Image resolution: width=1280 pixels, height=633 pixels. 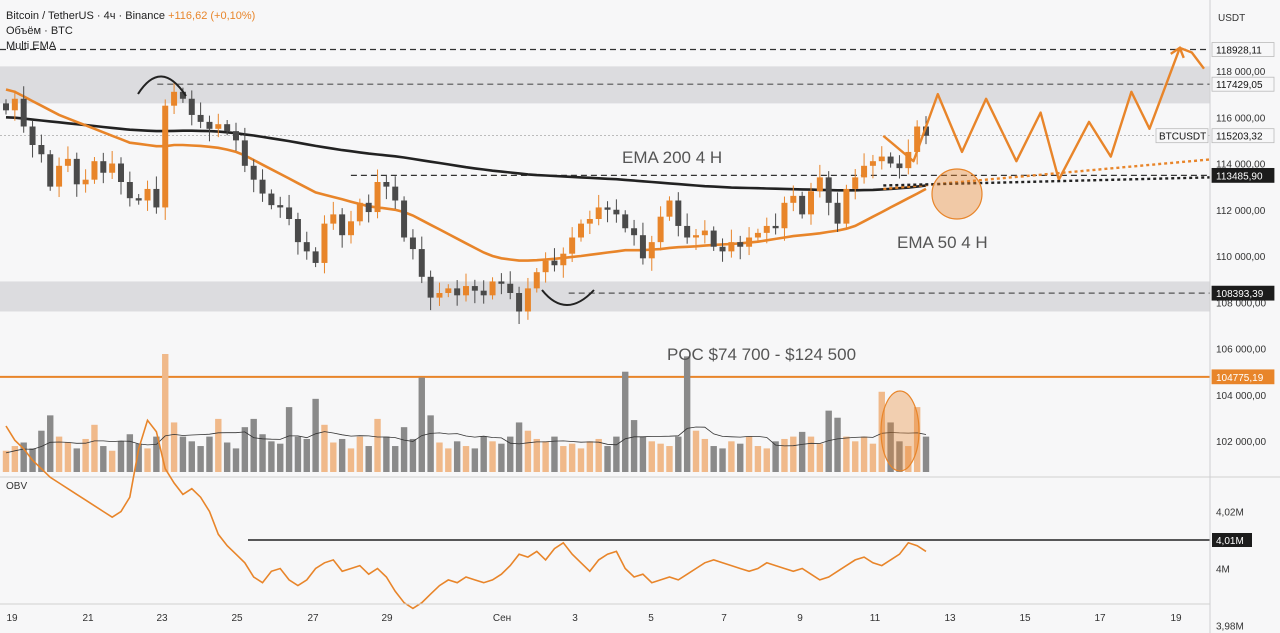 What do you see at coordinates (16, 486) in the screenshot?
I see `obv-label: OBV` at bounding box center [16, 486].